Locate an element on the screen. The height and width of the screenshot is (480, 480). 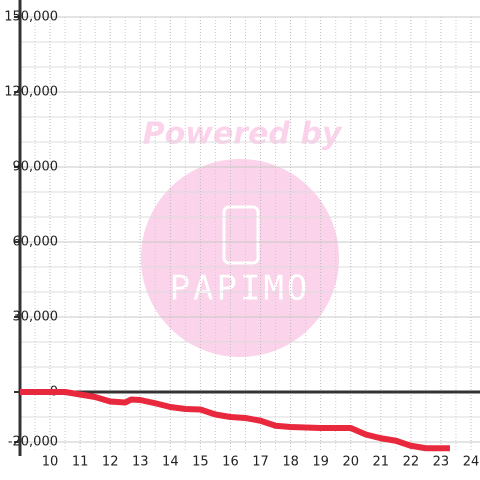
x-tick-label: 22 is located at coordinates (411, 462).